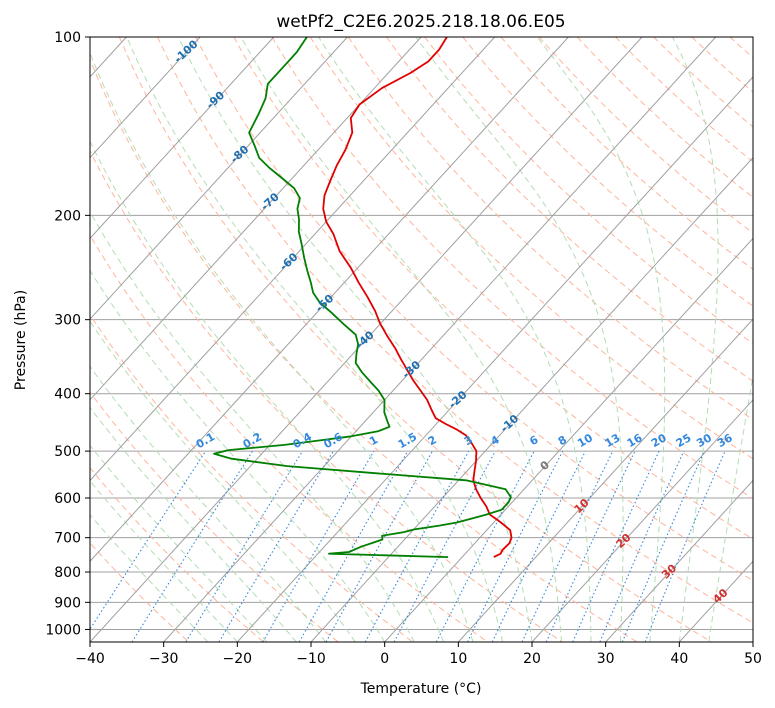 Image resolution: width=775 pixels, height=708 pixels. What do you see at coordinates (67, 539) in the screenshot?
I see `y-tick-label: 700` at bounding box center [67, 539].